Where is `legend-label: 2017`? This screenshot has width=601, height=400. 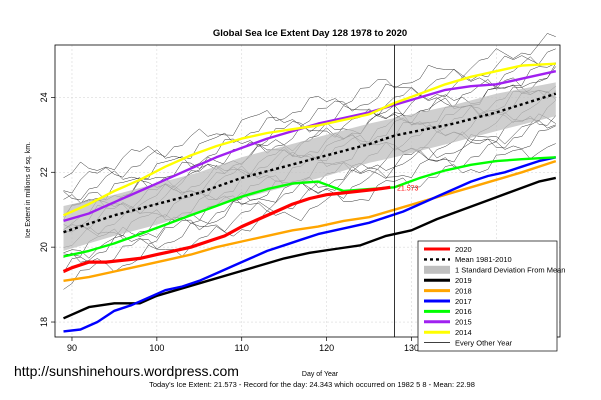 legend-label: 2017 is located at coordinates (463, 301).